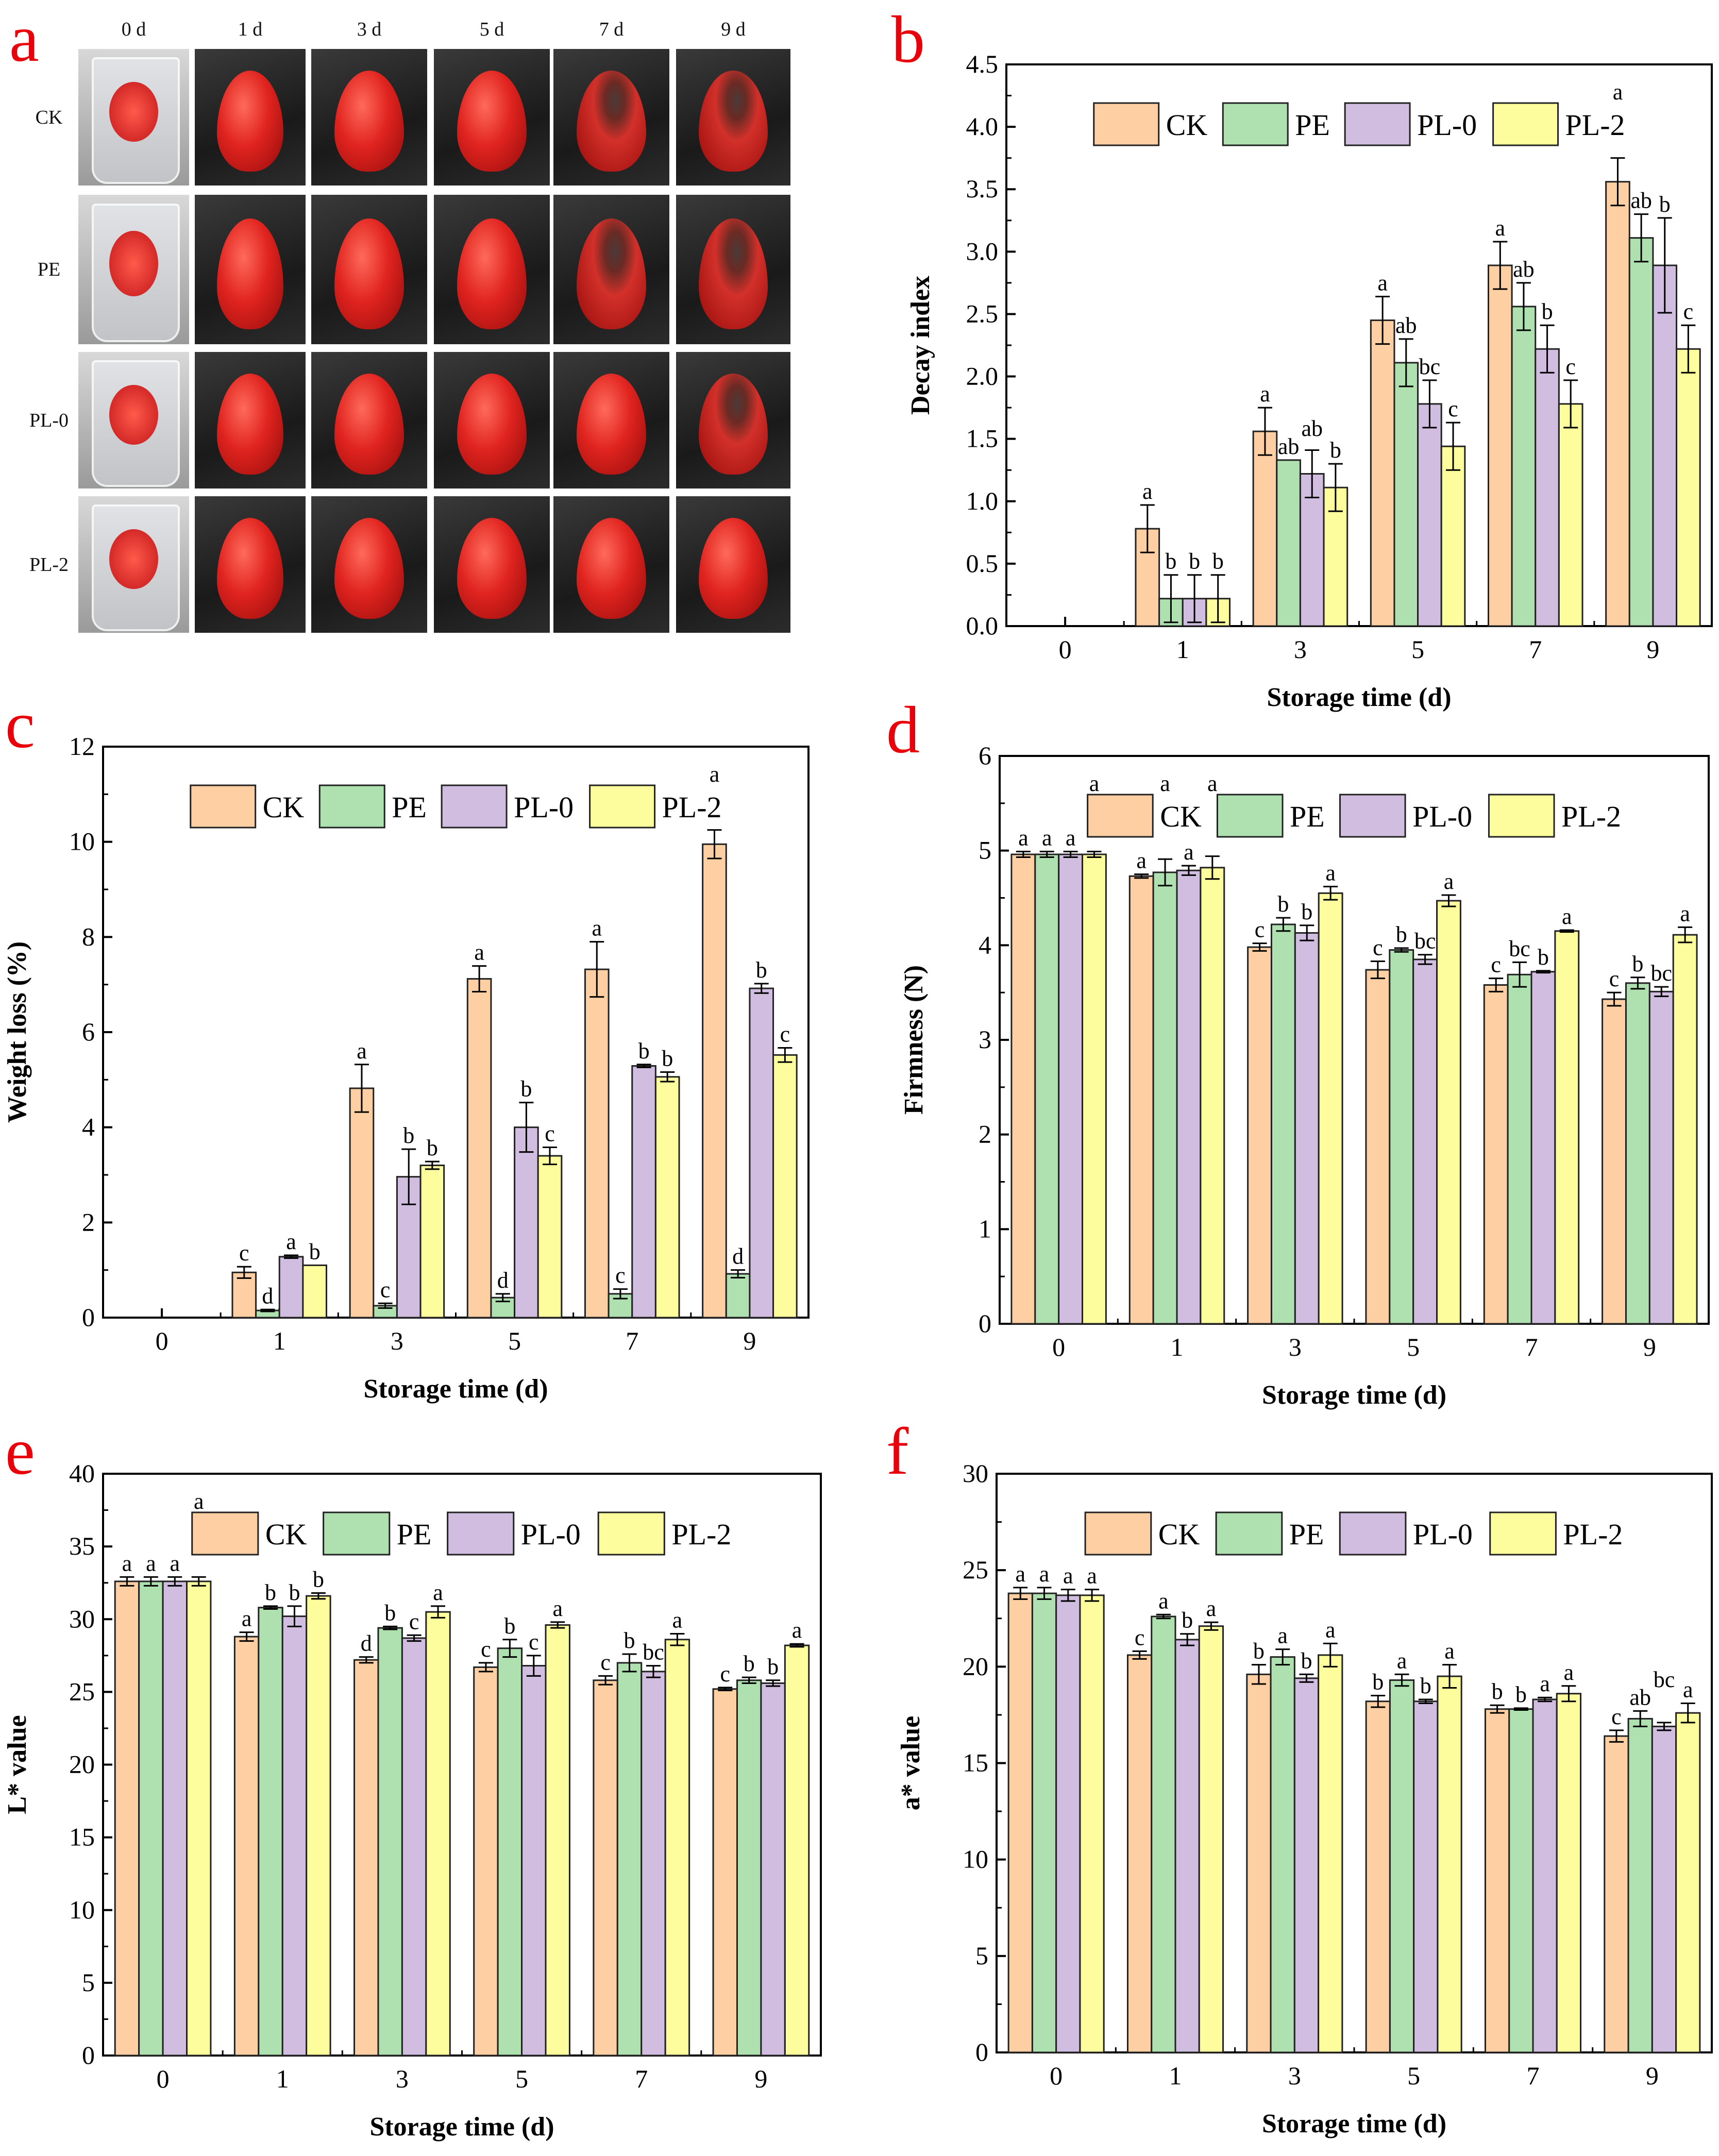  I want to click on y-tick-label: 0.5, so click(982, 563).